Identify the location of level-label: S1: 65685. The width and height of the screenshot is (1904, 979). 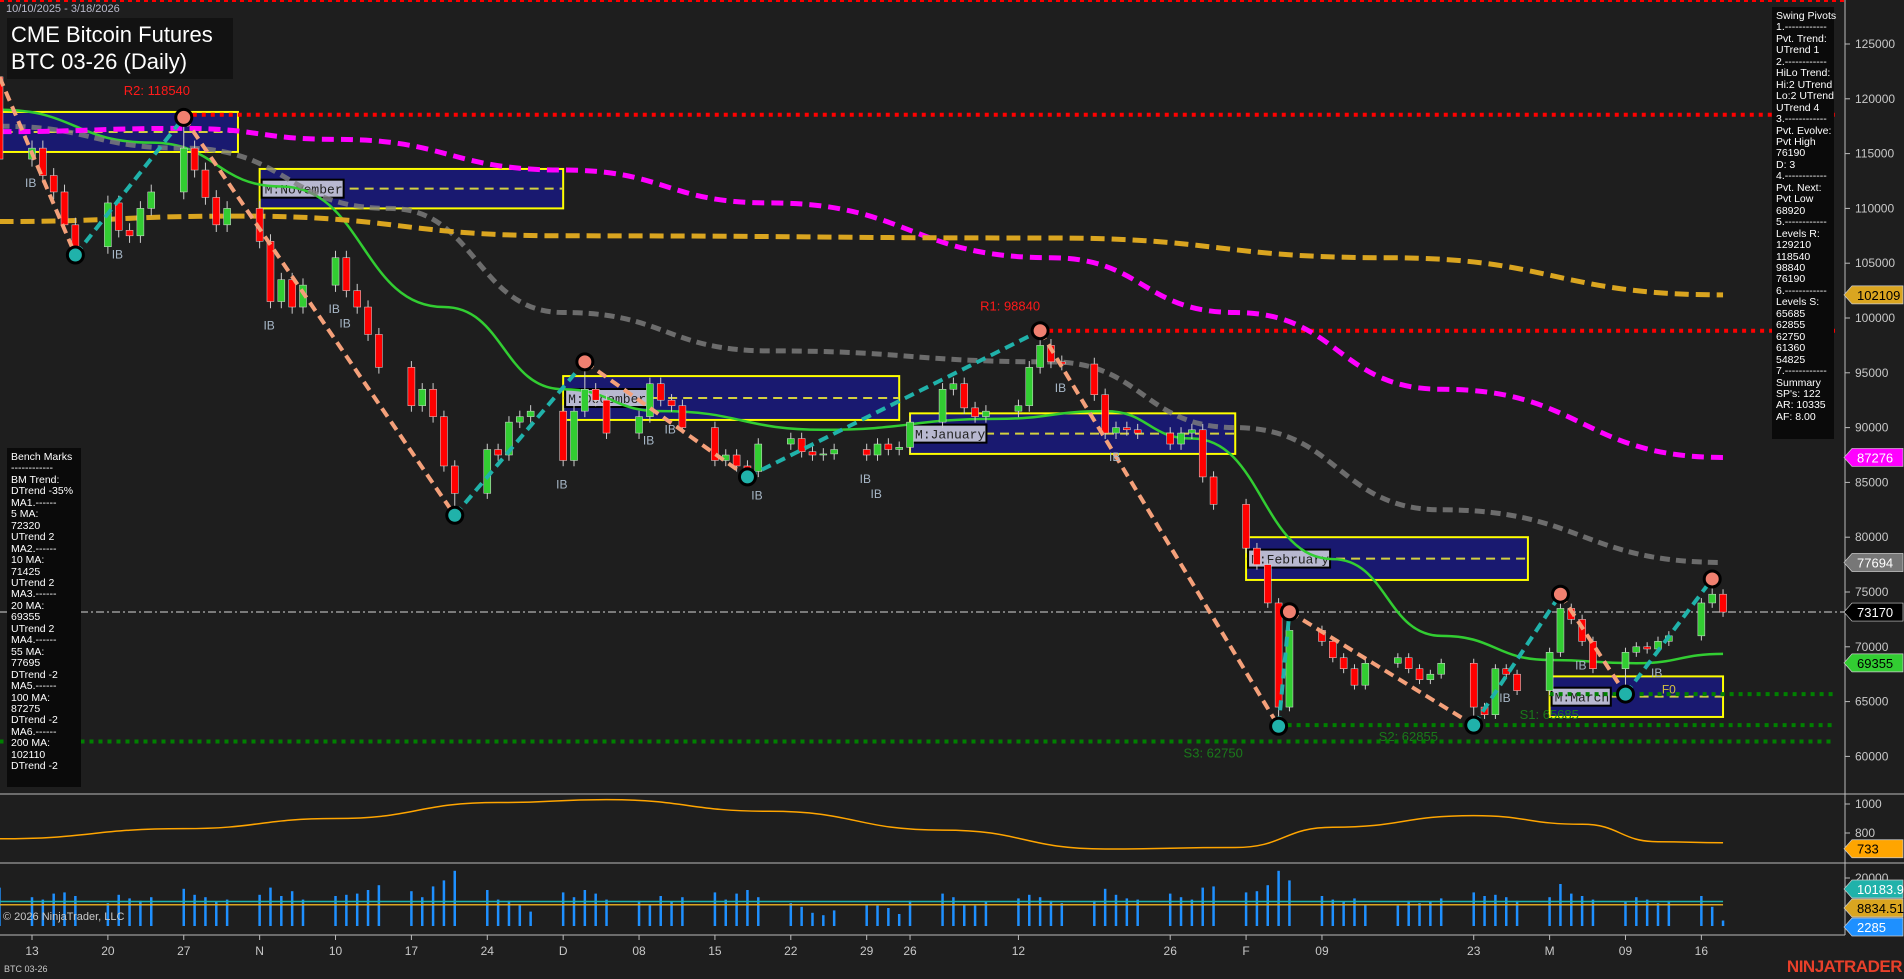
(1549, 714).